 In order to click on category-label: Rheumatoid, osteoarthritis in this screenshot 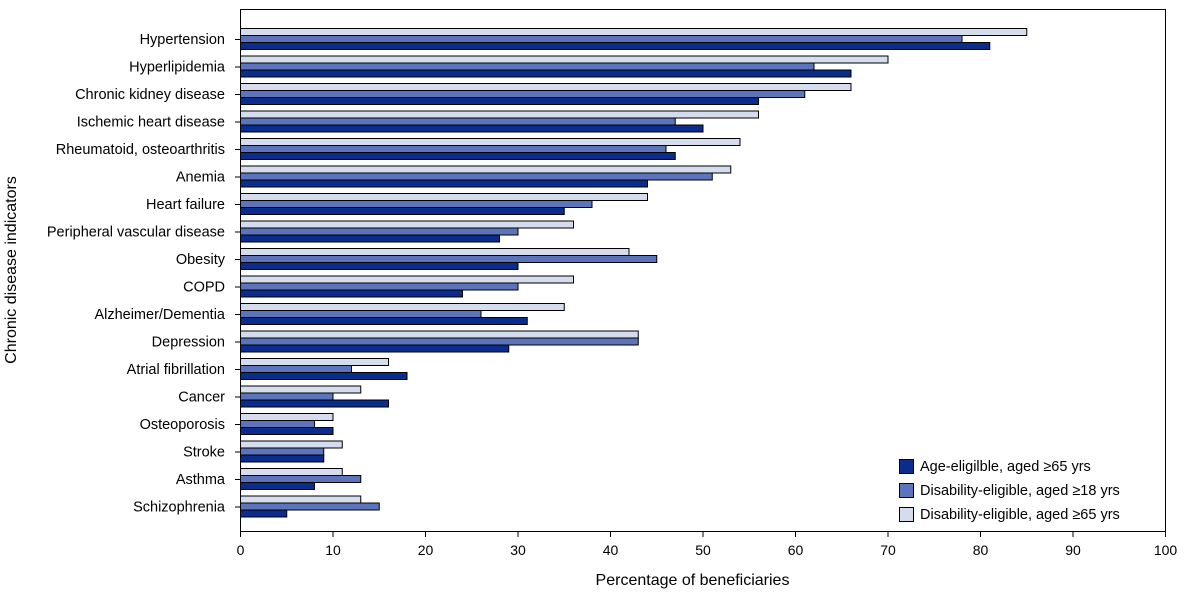, I will do `click(140, 150)`.